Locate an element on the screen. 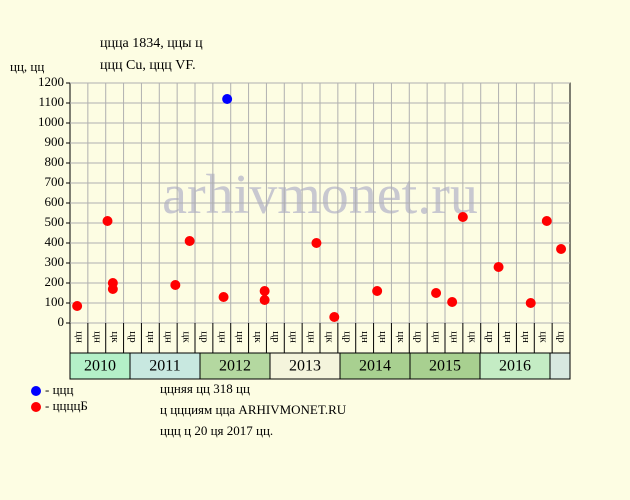 The width and height of the screenshot is (630, 500). chart-title: ццца 1834, ццы ц is located at coordinates (151, 43).